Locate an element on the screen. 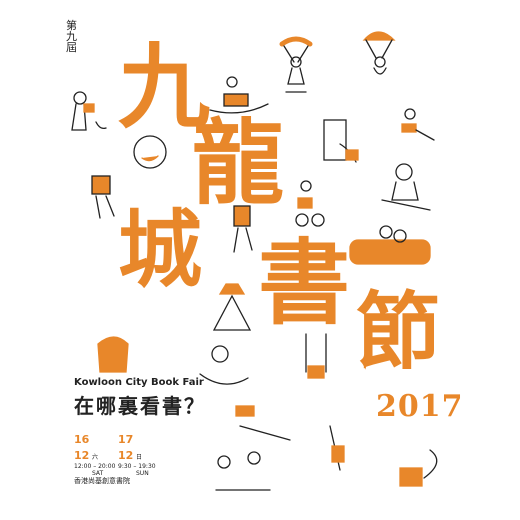 The image size is (520, 520). date-month-2: 12 is located at coordinates (126, 455).